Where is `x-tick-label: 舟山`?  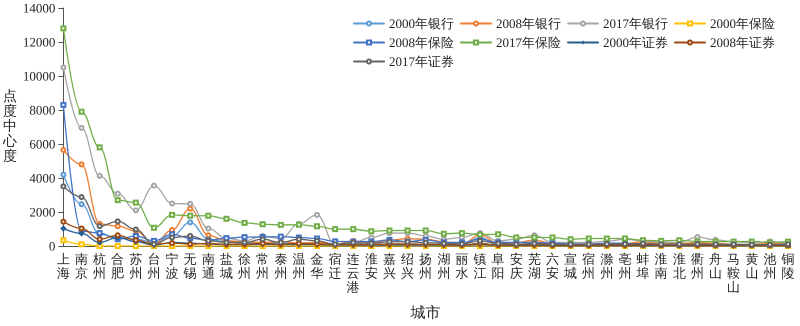
x-tick-label: 舟山 is located at coordinates (715, 266).